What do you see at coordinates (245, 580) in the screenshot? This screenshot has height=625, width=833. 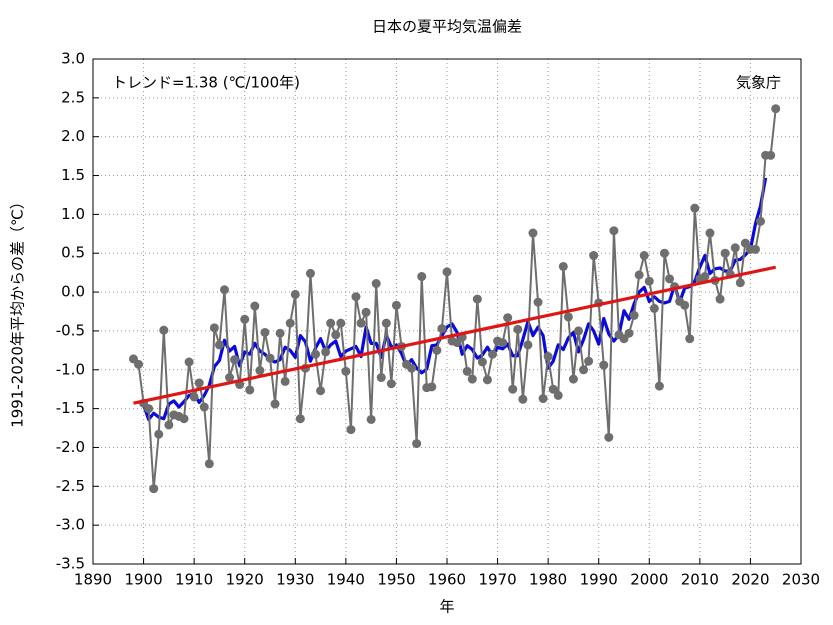 I see `x-tick-label: 1920` at bounding box center [245, 580].